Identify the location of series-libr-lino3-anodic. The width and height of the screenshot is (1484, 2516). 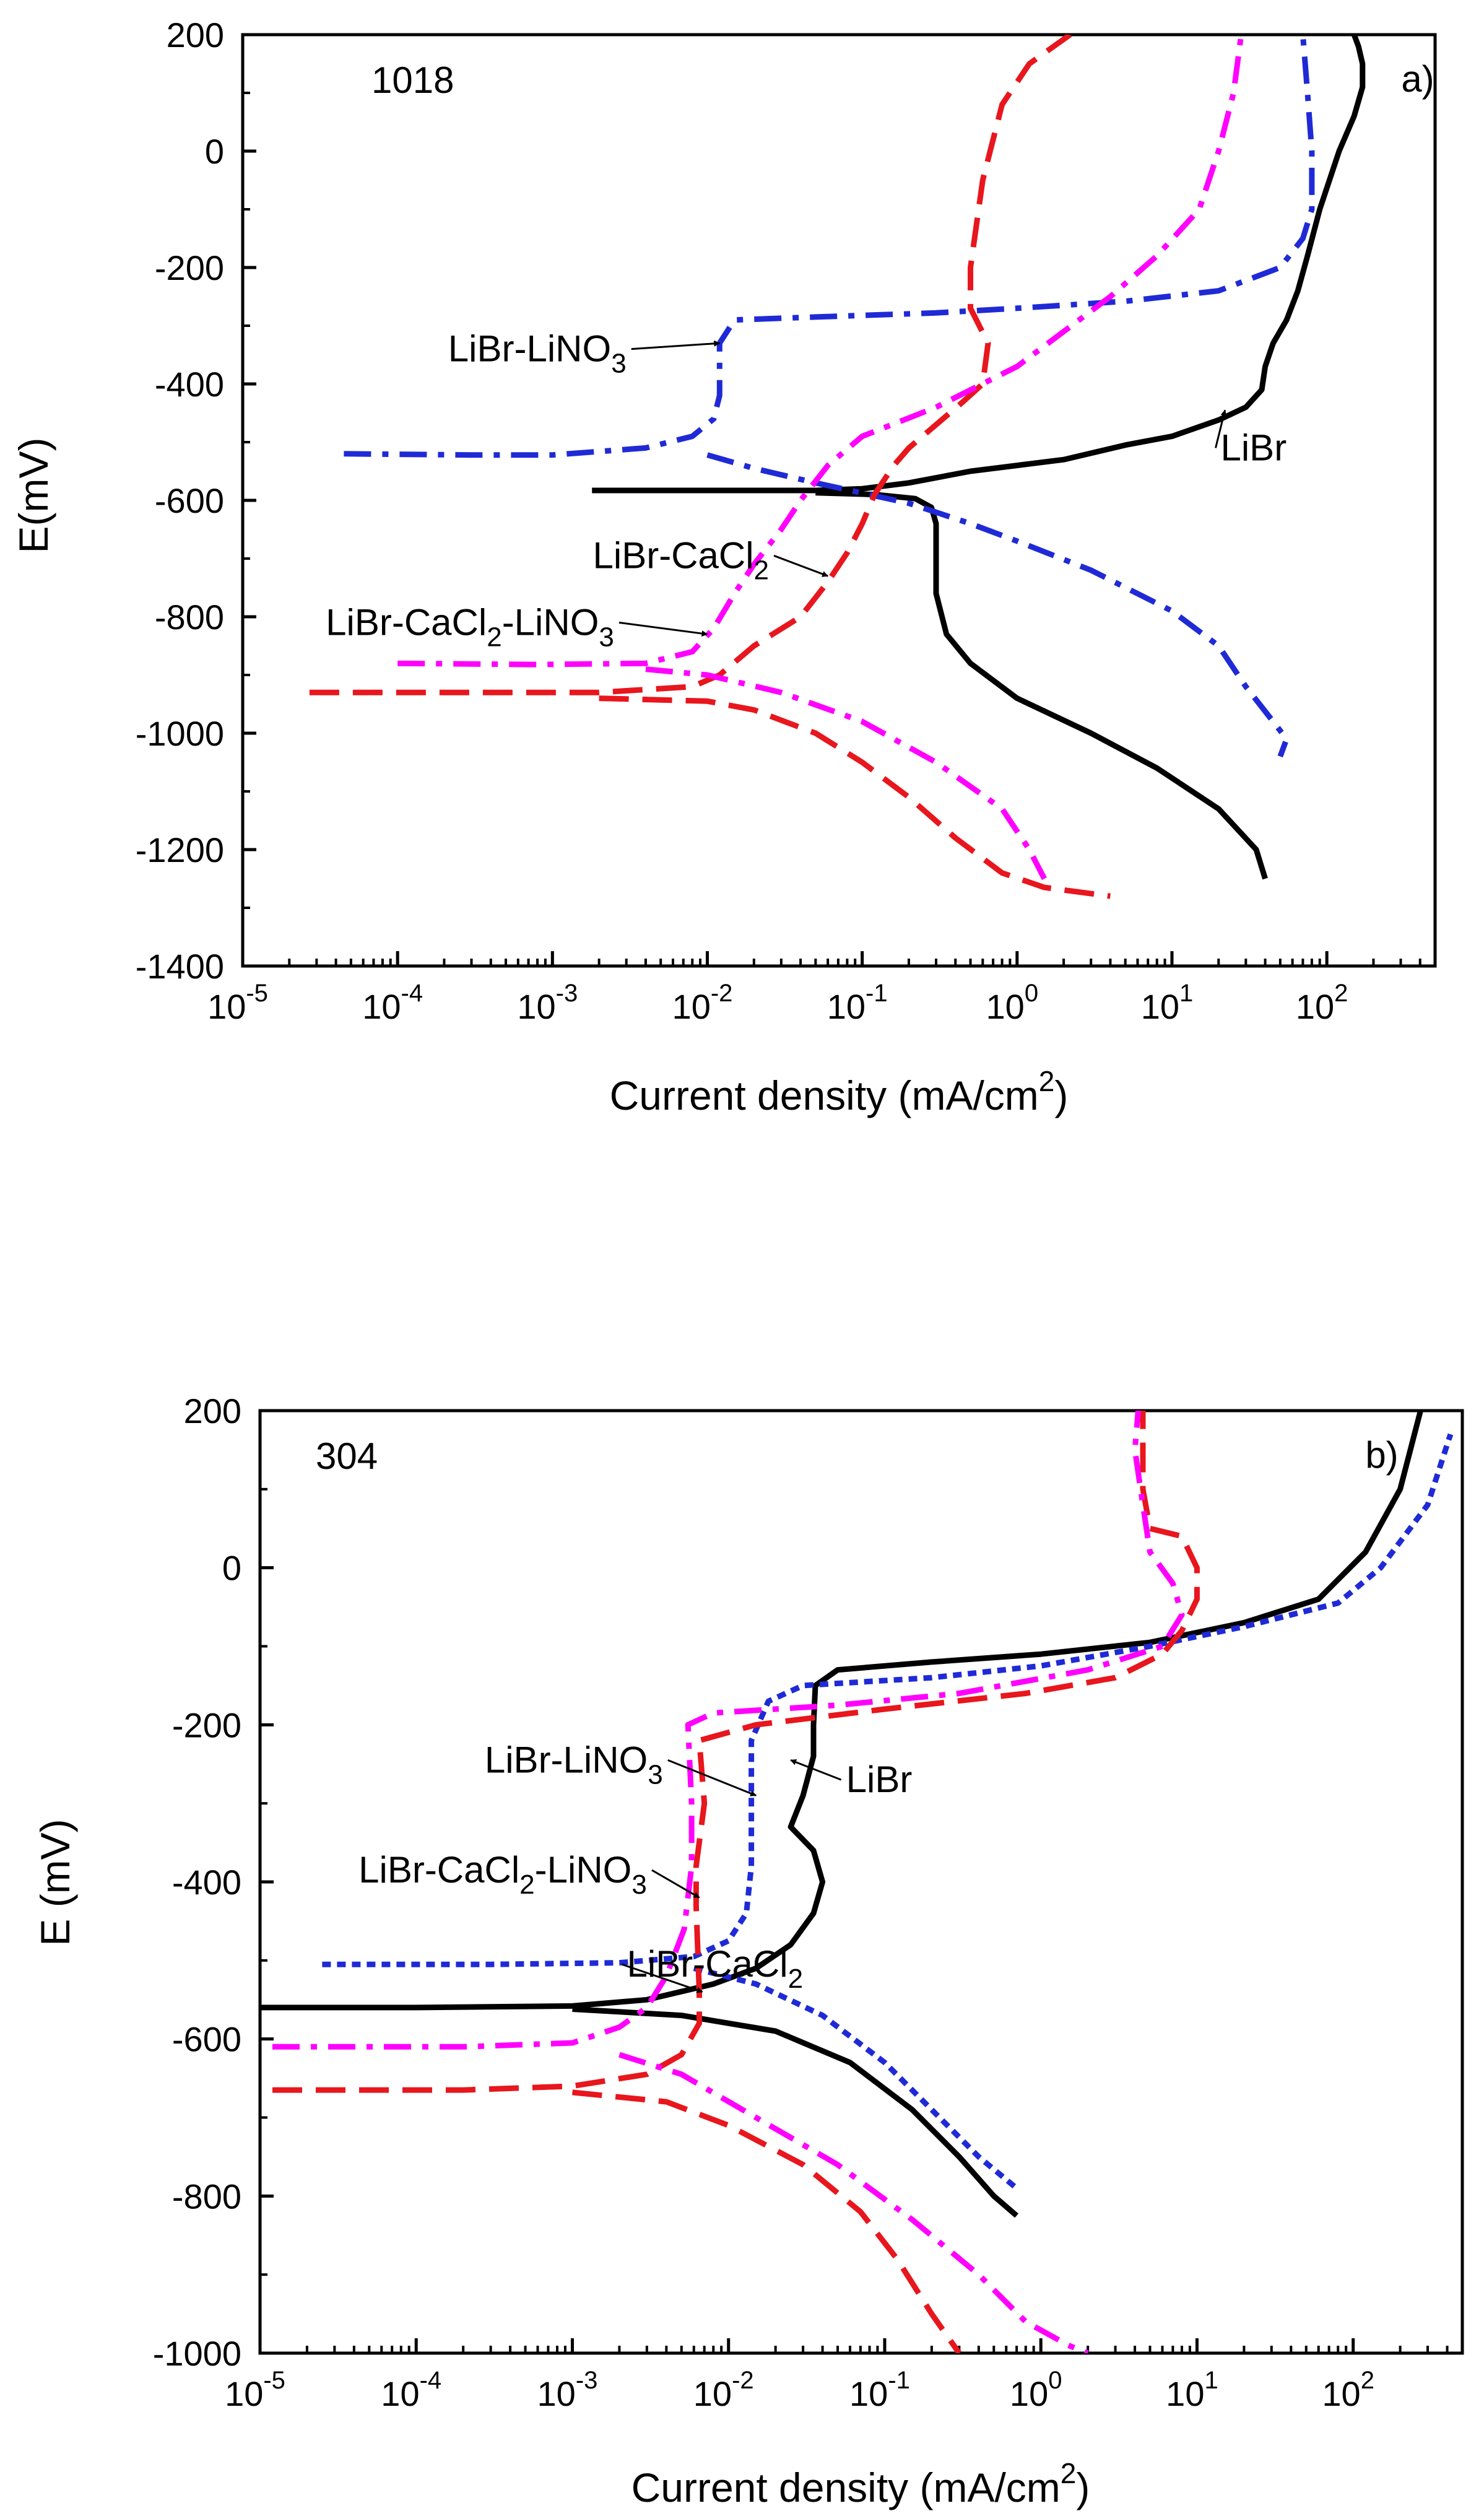
(830, 246).